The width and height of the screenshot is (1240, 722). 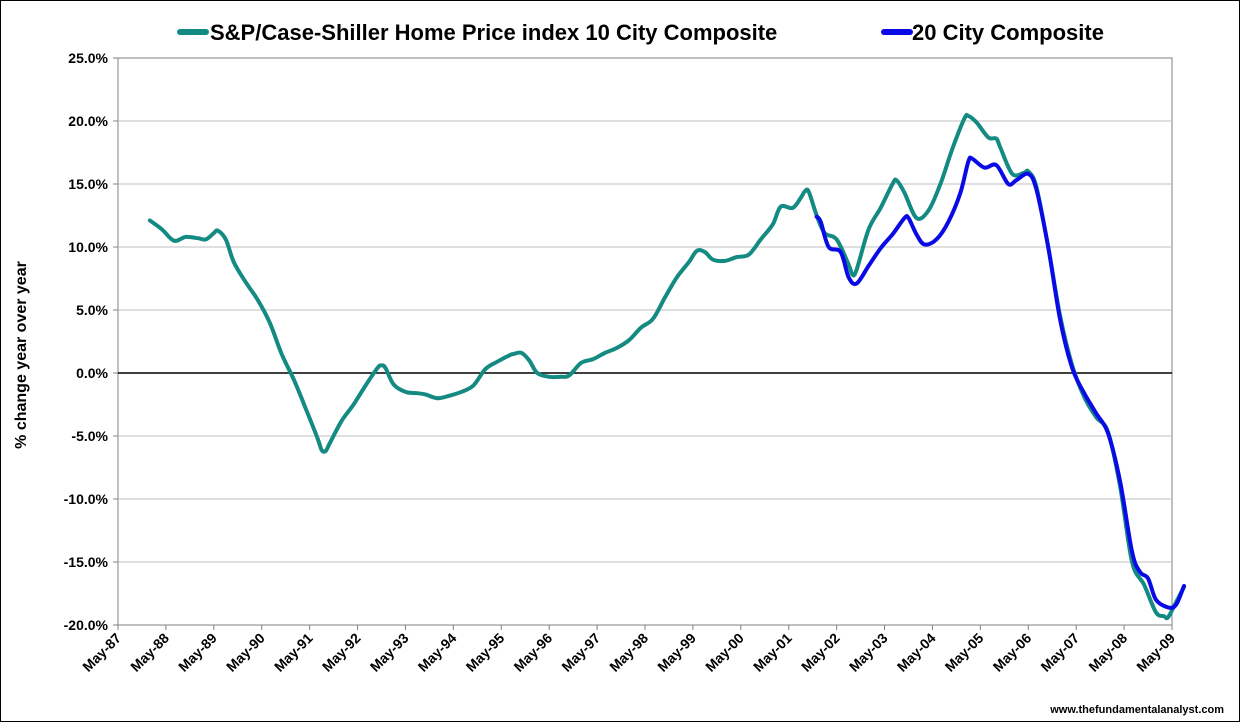 I want to click on legend-label-20-city: 20 City Composite, so click(x=1008, y=32).